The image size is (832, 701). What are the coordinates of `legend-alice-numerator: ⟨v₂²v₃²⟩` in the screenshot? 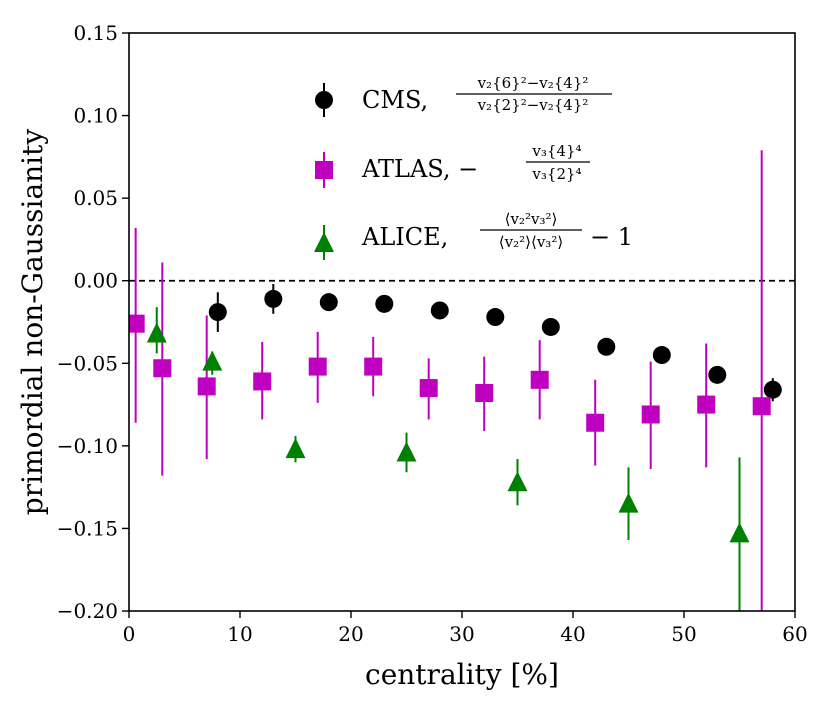 It's located at (531, 219).